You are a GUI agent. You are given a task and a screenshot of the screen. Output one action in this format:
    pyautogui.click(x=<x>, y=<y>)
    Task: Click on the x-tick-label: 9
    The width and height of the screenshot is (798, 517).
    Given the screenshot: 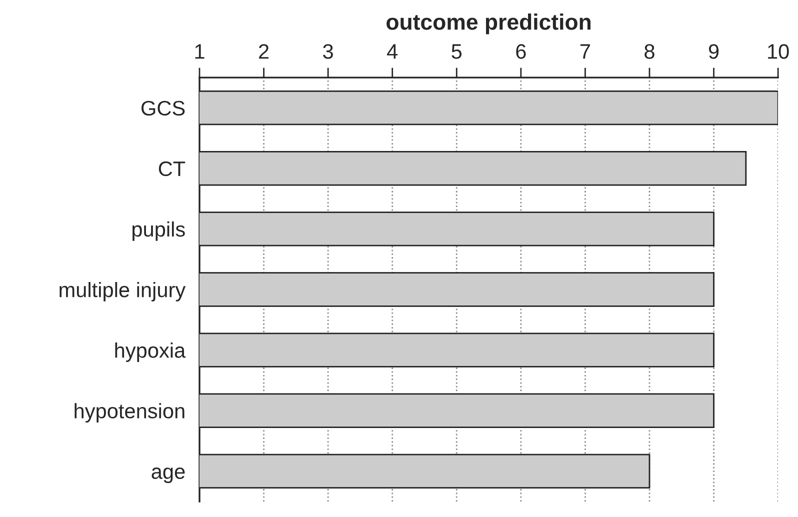 What is the action you would take?
    pyautogui.click(x=713, y=51)
    